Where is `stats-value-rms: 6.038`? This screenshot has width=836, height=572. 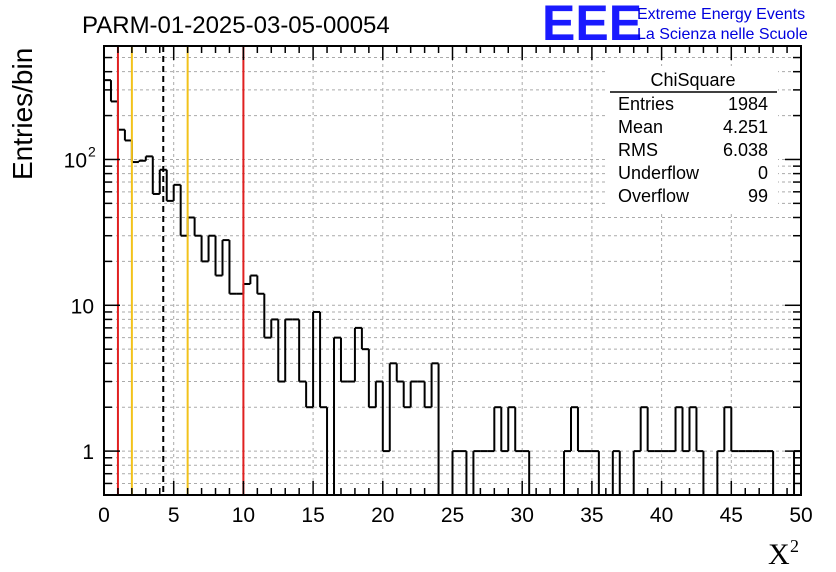
stats-value-rms: 6.038 is located at coordinates (745, 150).